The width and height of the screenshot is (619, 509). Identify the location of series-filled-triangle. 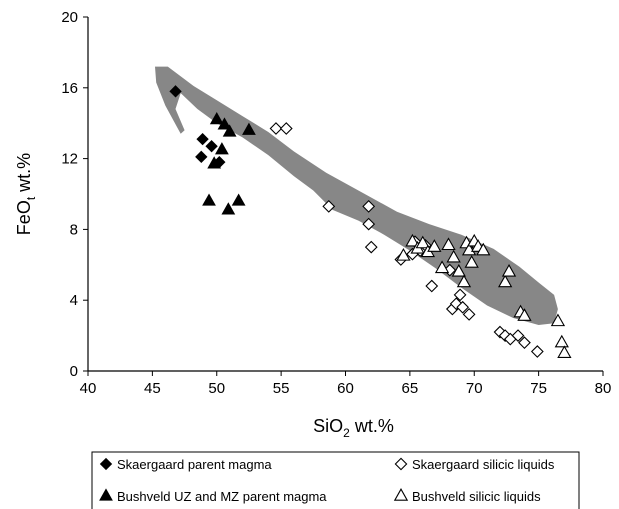
(229, 163).